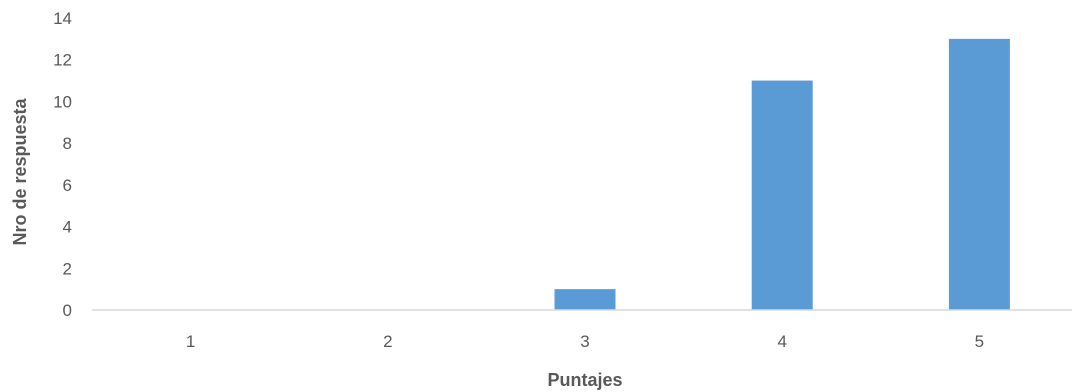 The height and width of the screenshot is (392, 1072). Describe the element at coordinates (62, 18) in the screenshot. I see `y-tick-label: 14` at that location.